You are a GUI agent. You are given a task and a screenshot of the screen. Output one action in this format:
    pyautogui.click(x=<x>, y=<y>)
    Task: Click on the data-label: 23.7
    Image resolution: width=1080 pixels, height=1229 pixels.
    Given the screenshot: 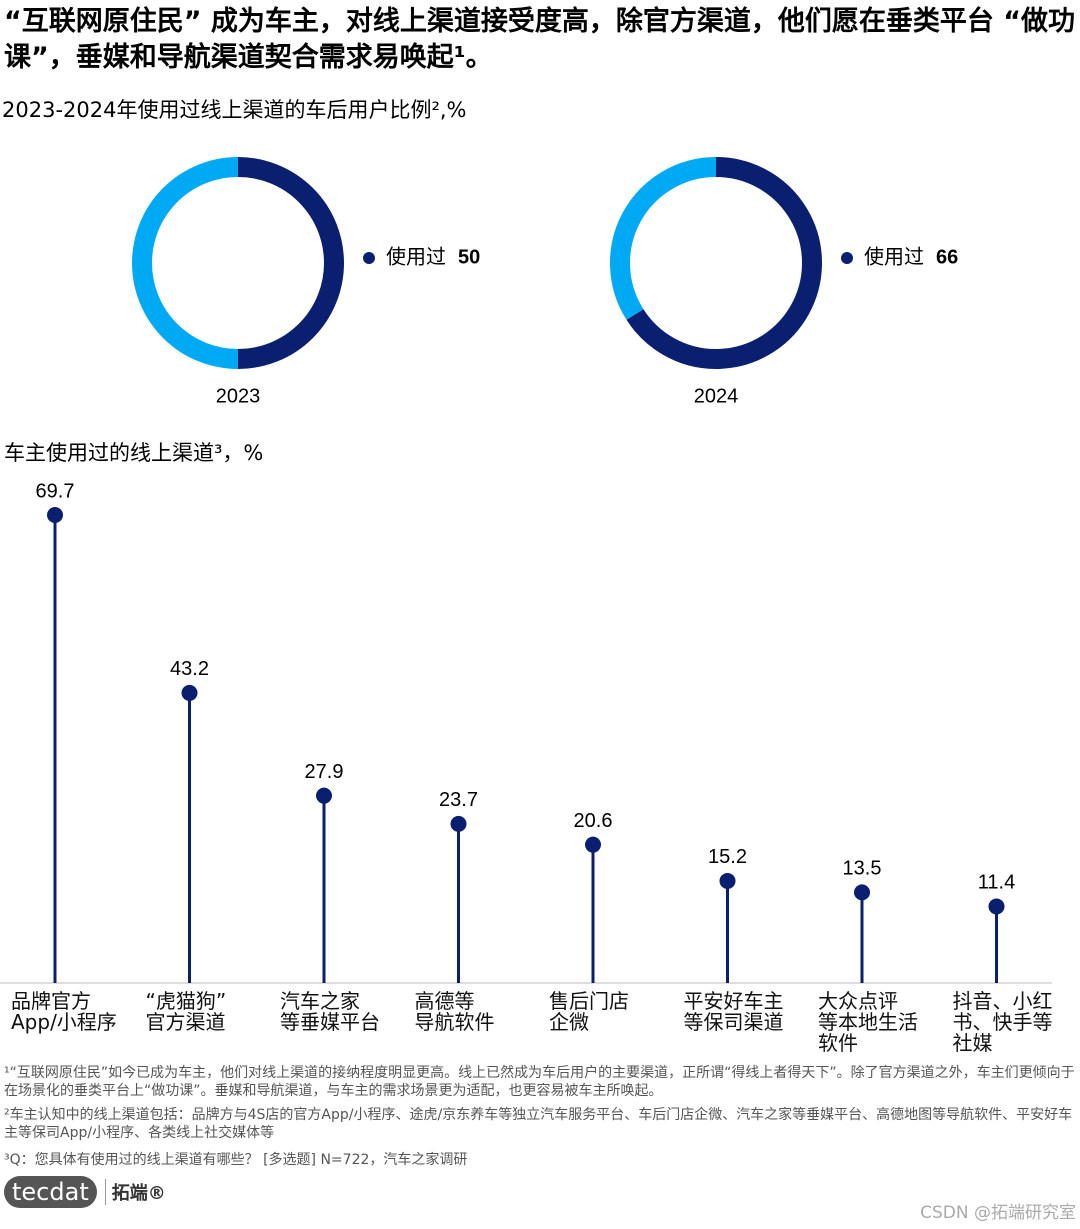 What is the action you would take?
    pyautogui.click(x=458, y=800)
    